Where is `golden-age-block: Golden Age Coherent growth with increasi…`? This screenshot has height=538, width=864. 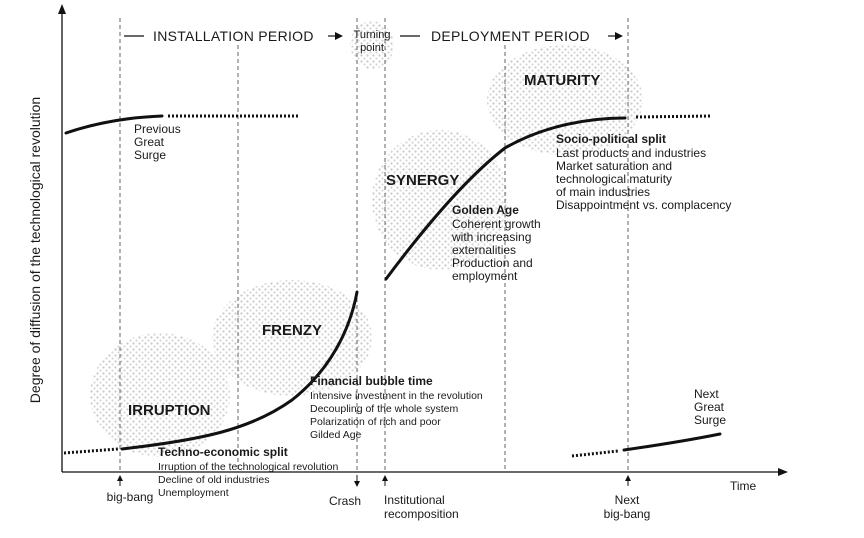
golden-age-block: Golden Age Coherent growth with increasi… is located at coordinates (496, 243).